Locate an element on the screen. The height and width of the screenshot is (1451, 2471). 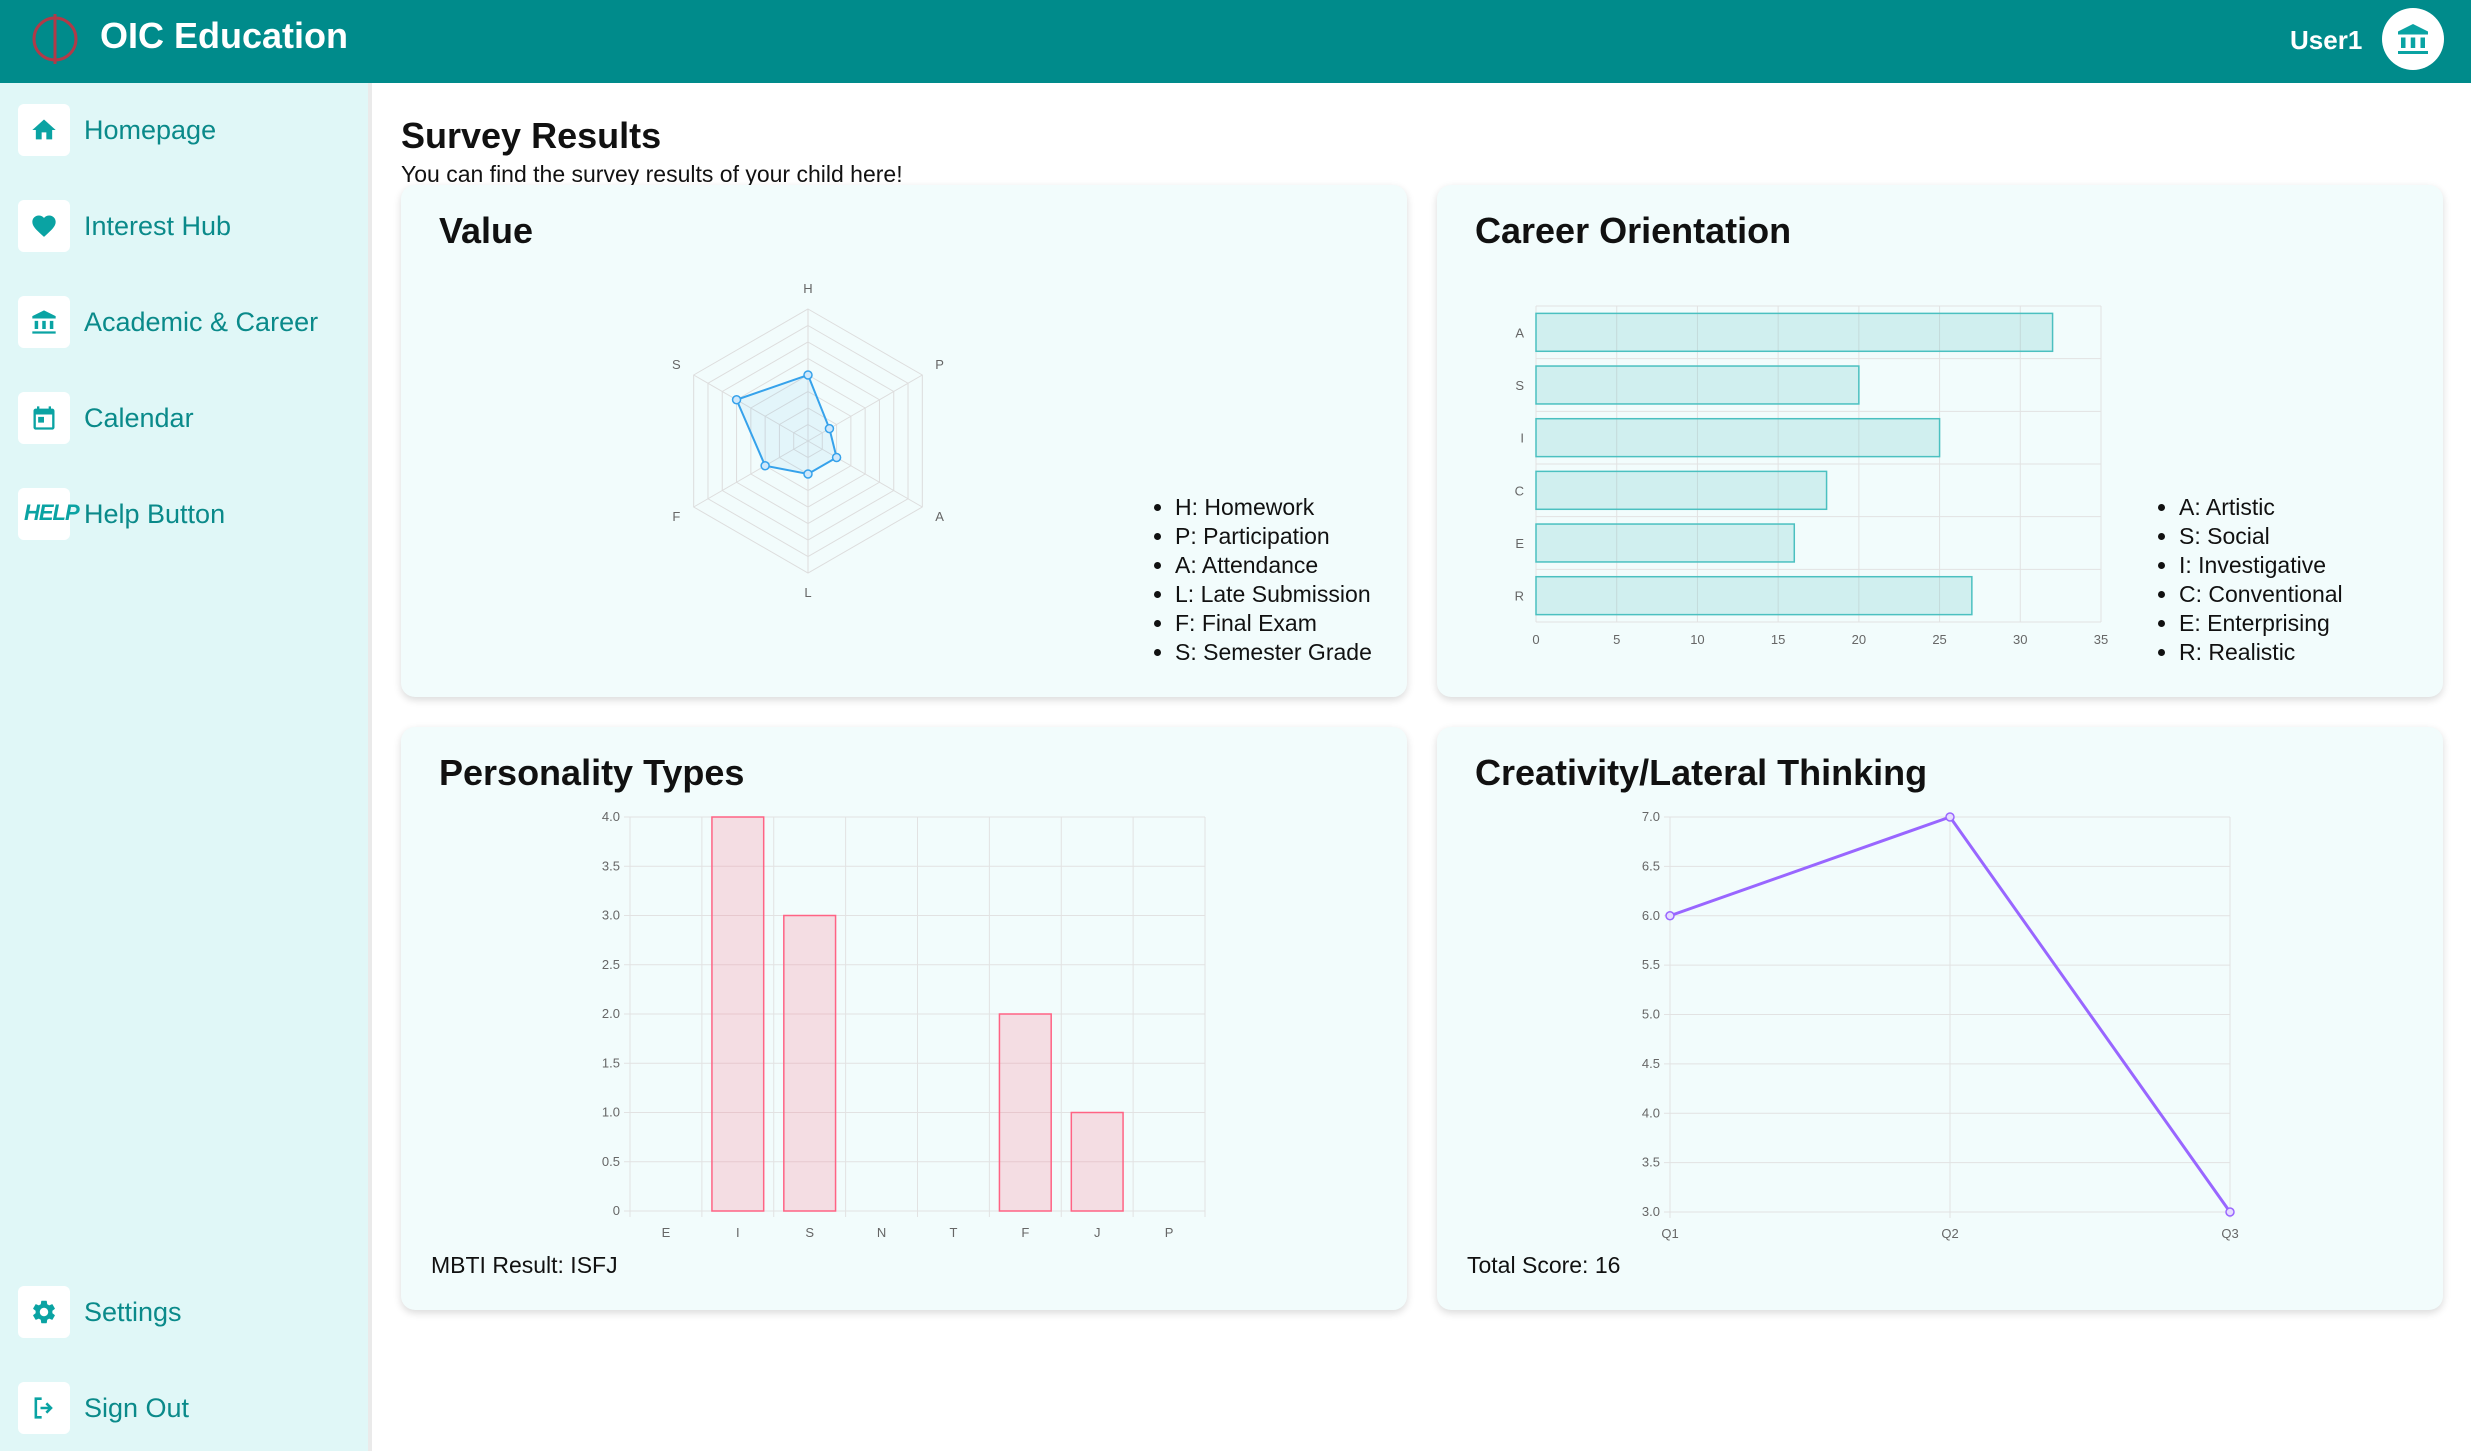
legend-item: F: Final Exam is located at coordinates (1273, 623).